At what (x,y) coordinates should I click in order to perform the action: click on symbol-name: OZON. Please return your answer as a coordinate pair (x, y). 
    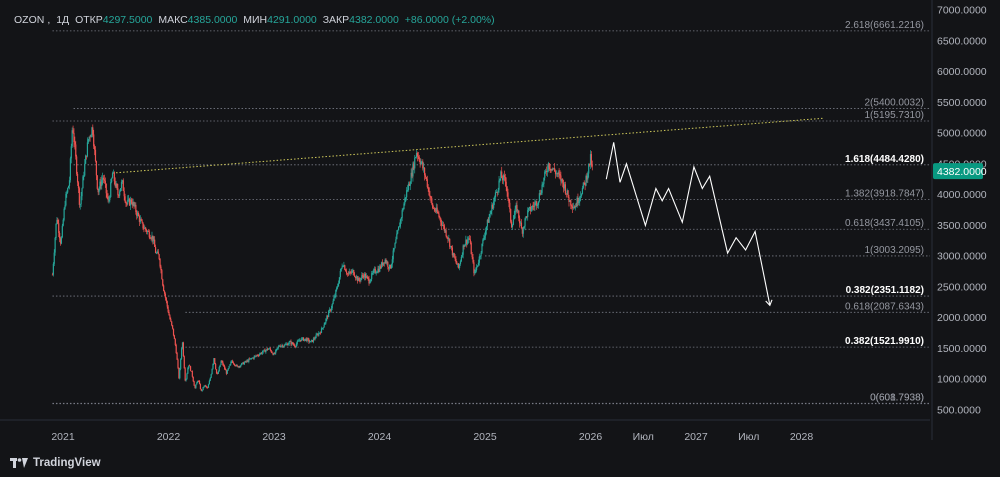
    Looking at the image, I should click on (29, 20).